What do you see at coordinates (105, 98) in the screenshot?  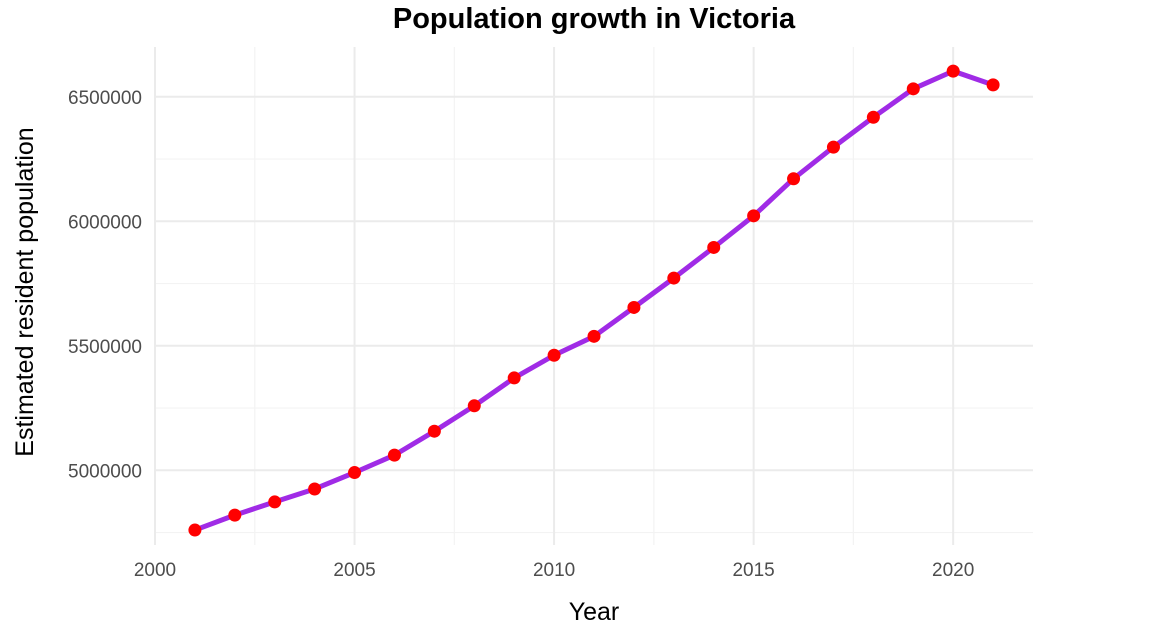 I see `y-tick-label: 6500000` at bounding box center [105, 98].